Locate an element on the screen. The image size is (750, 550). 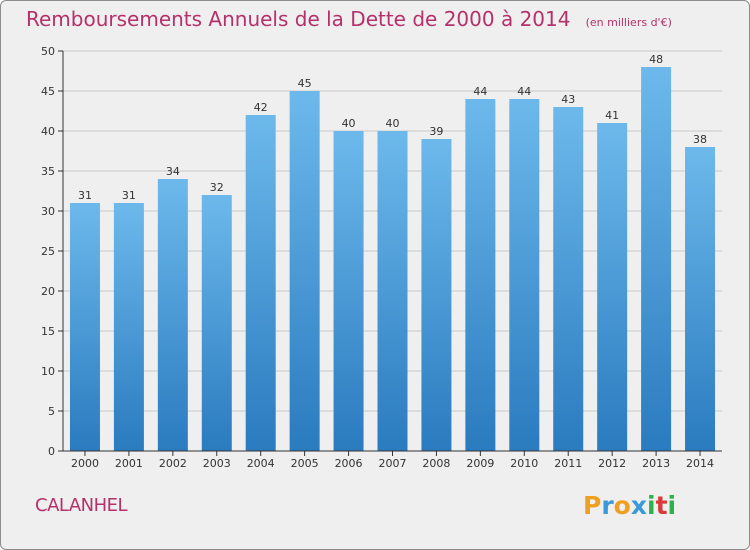
bar-2004 is located at coordinates (260, 283).